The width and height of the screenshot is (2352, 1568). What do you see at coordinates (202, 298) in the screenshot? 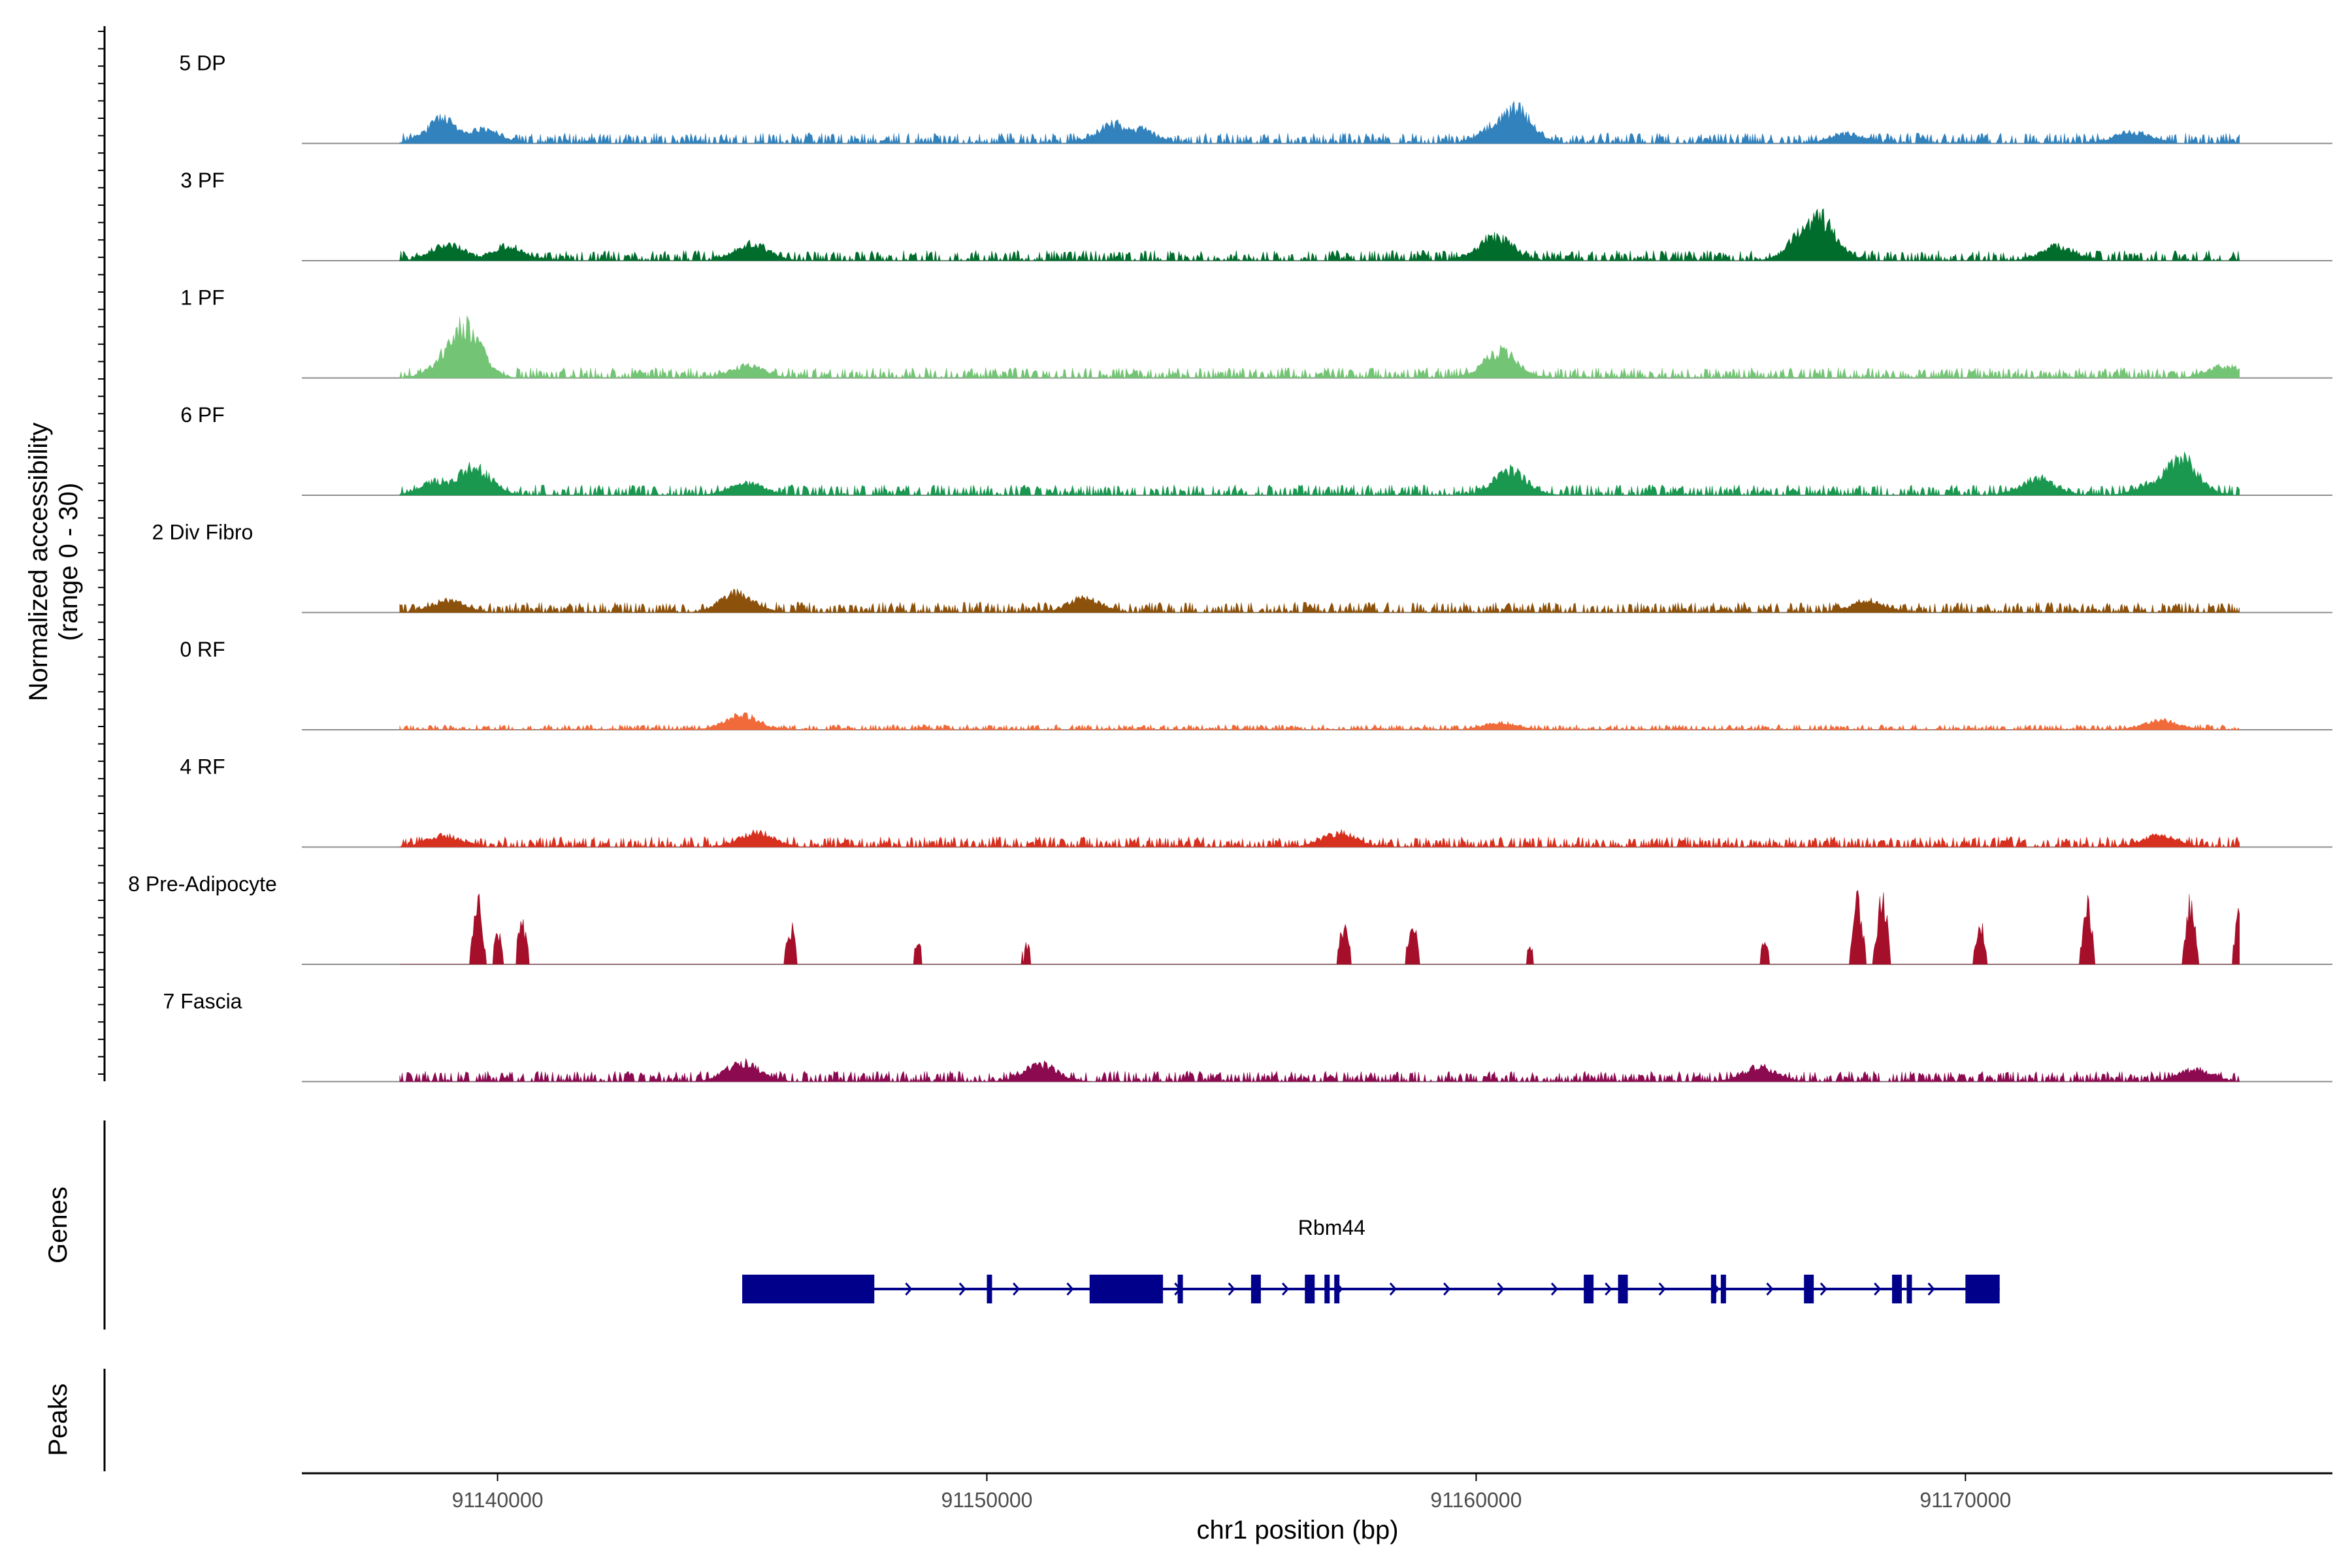
I see `track-label: 1 PF` at bounding box center [202, 298].